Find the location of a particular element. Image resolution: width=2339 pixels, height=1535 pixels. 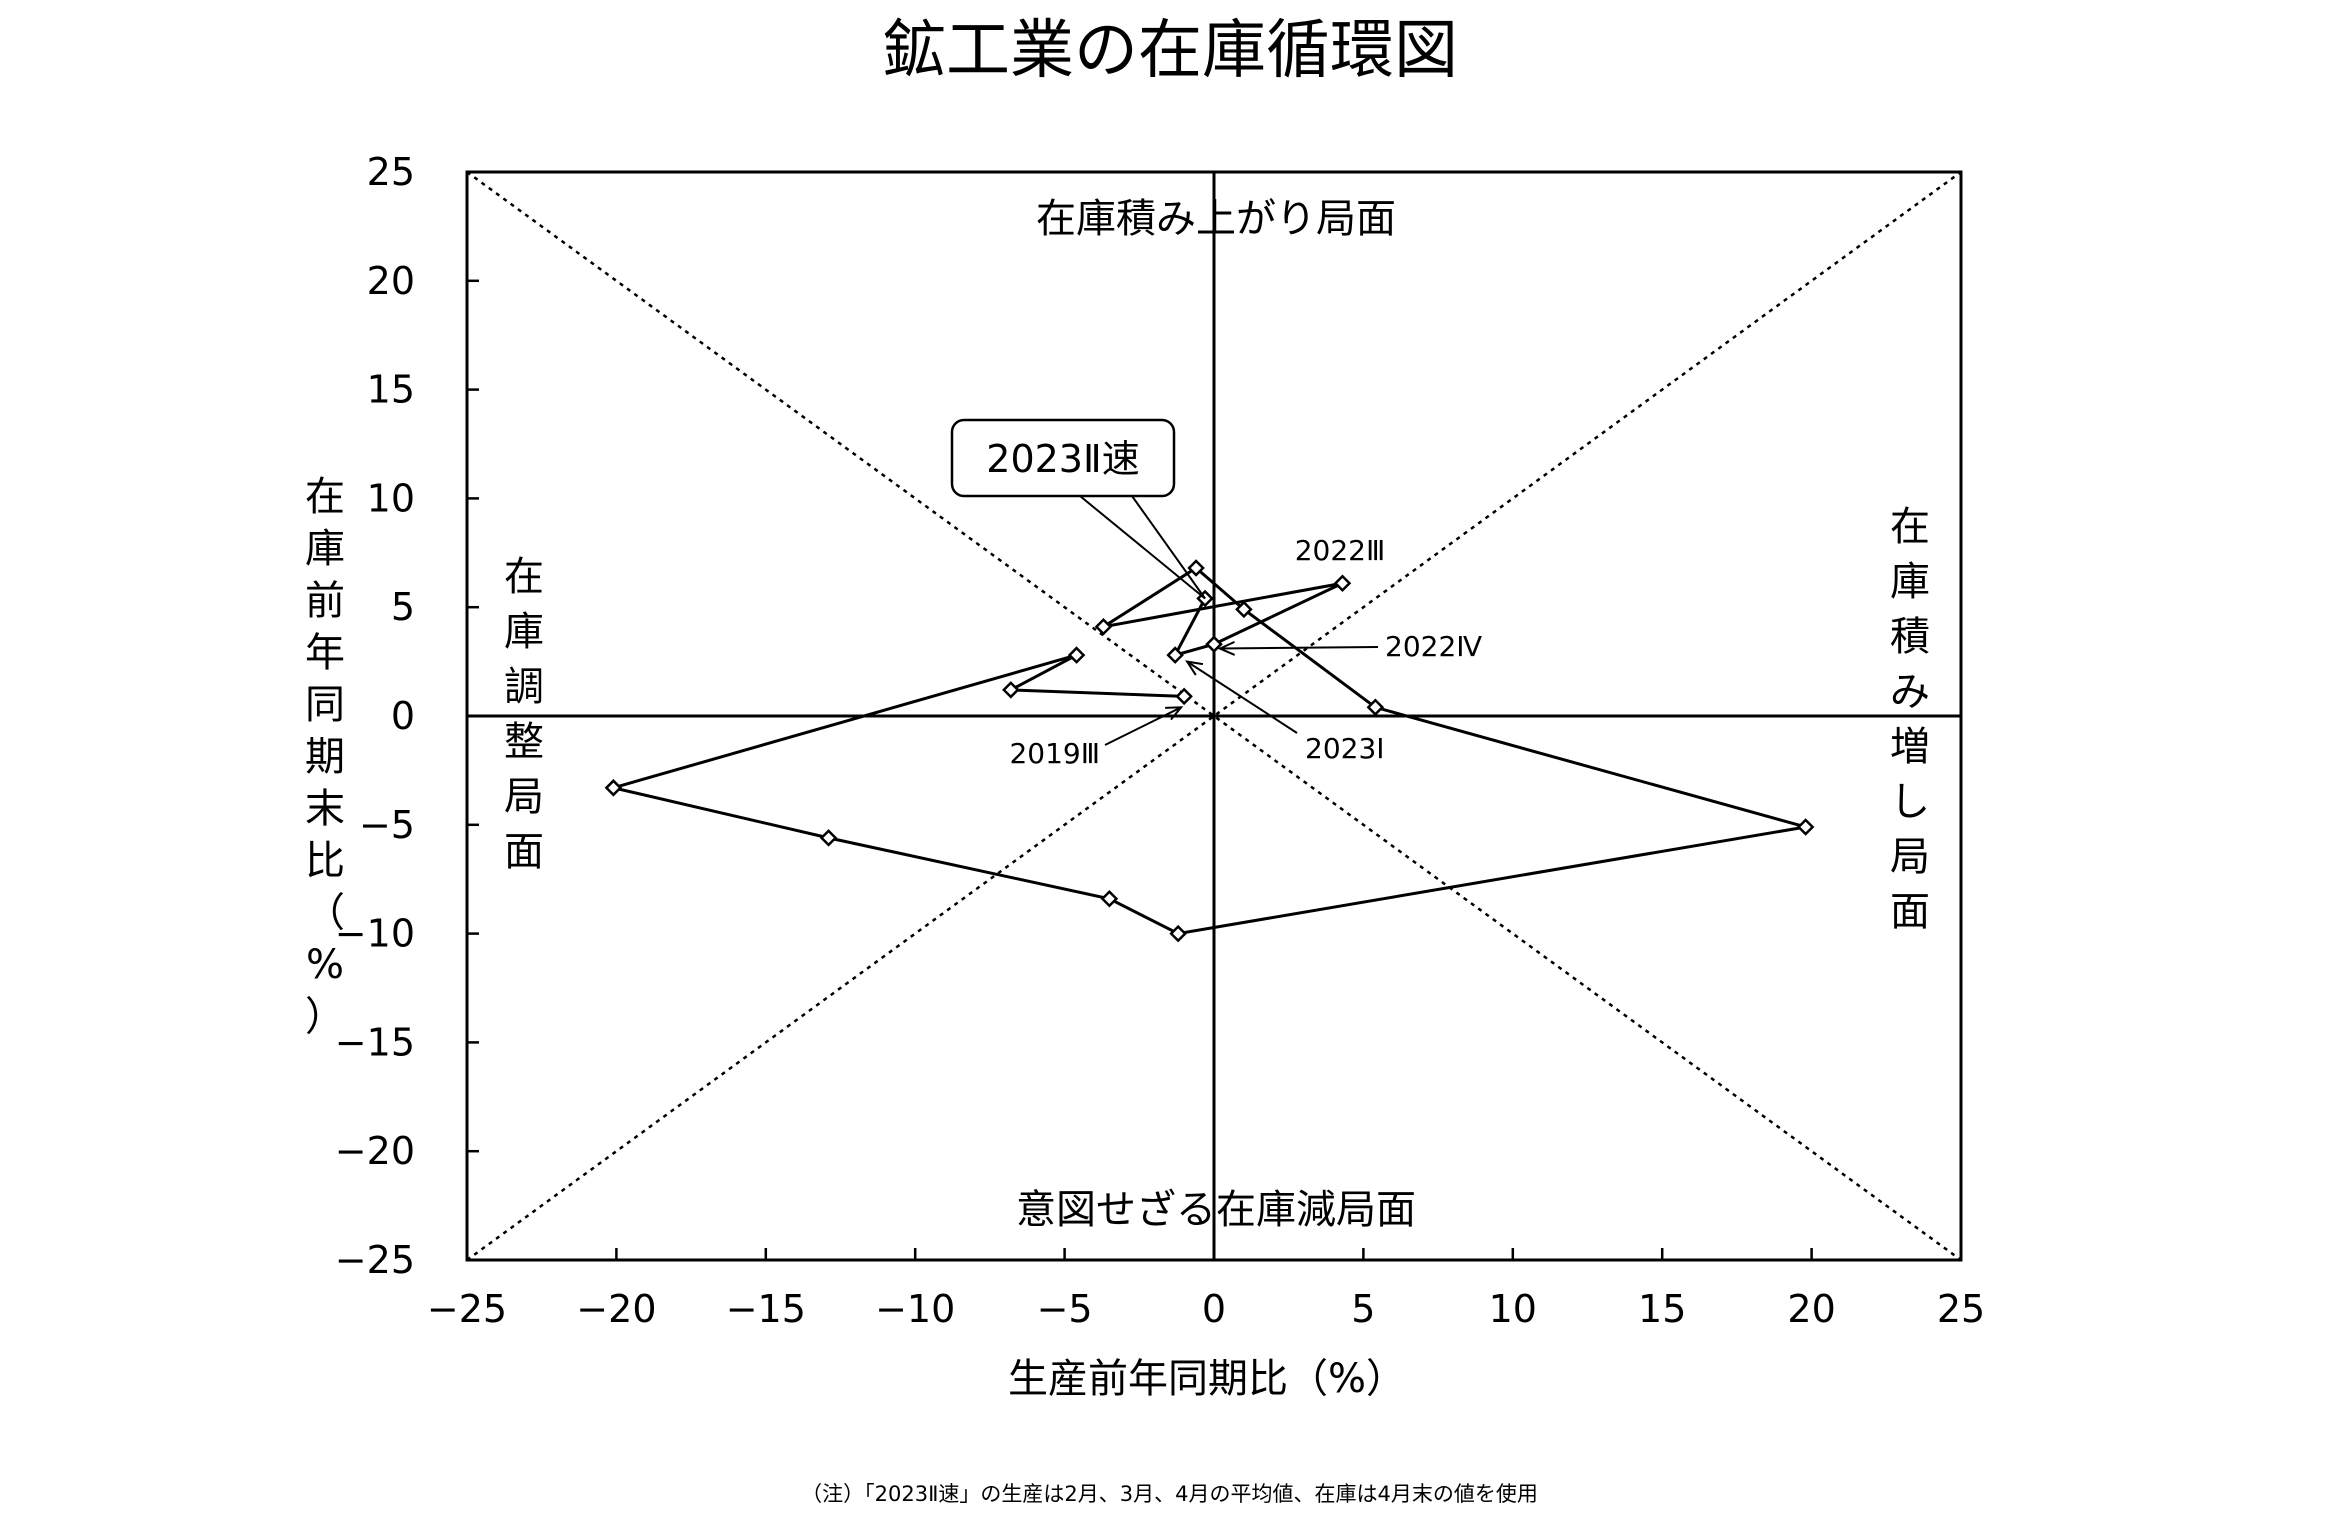

y-tick-label: 25 is located at coordinates (391, 172).